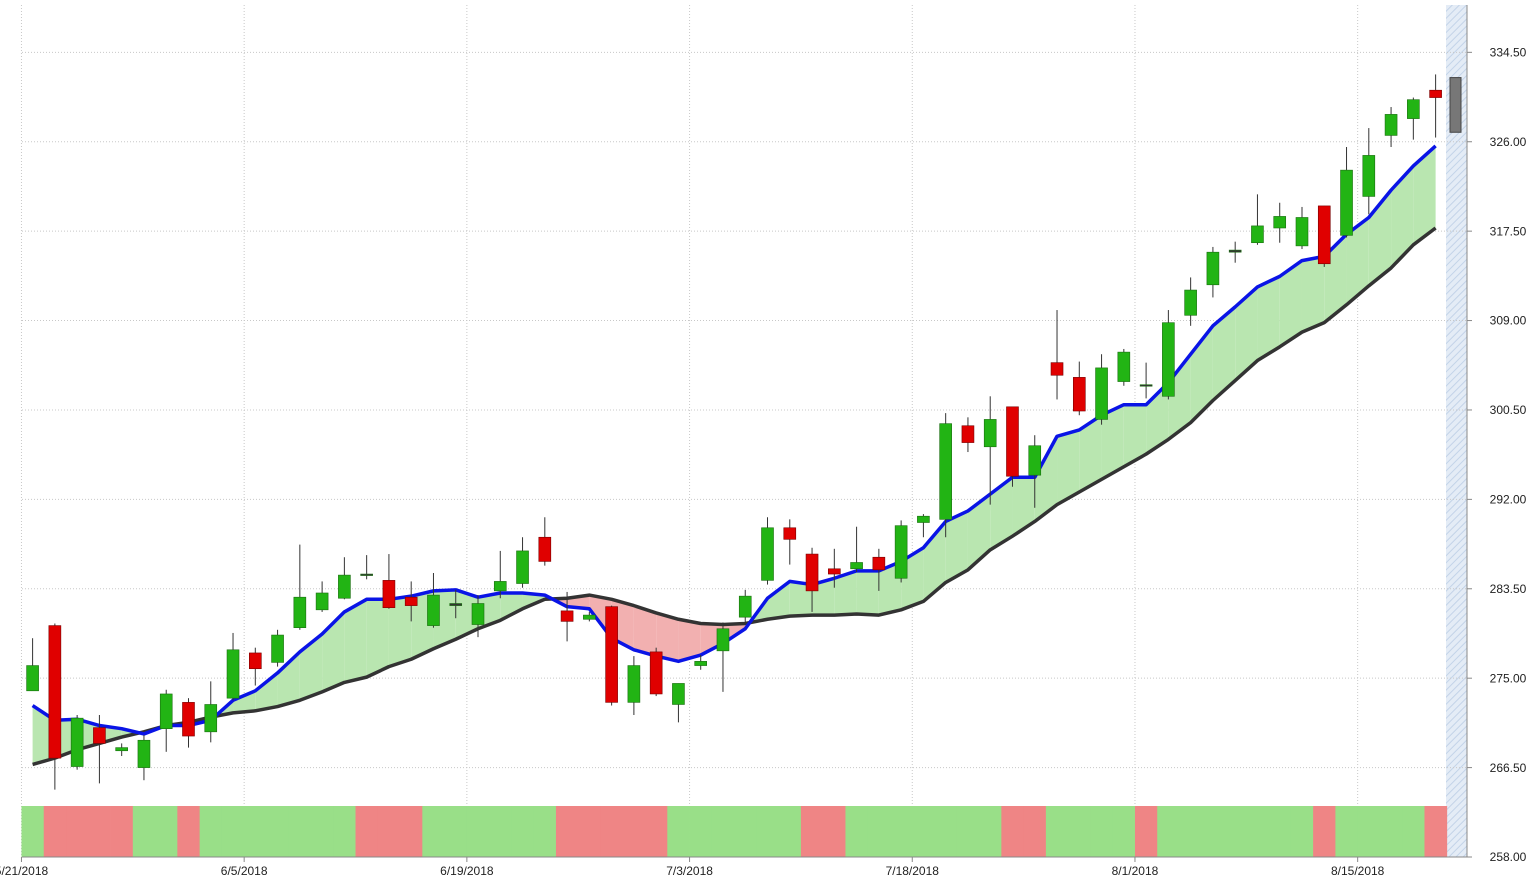 This screenshot has height=880, width=1534. I want to click on x-tick-label: 6/19/2018, so click(467, 871).